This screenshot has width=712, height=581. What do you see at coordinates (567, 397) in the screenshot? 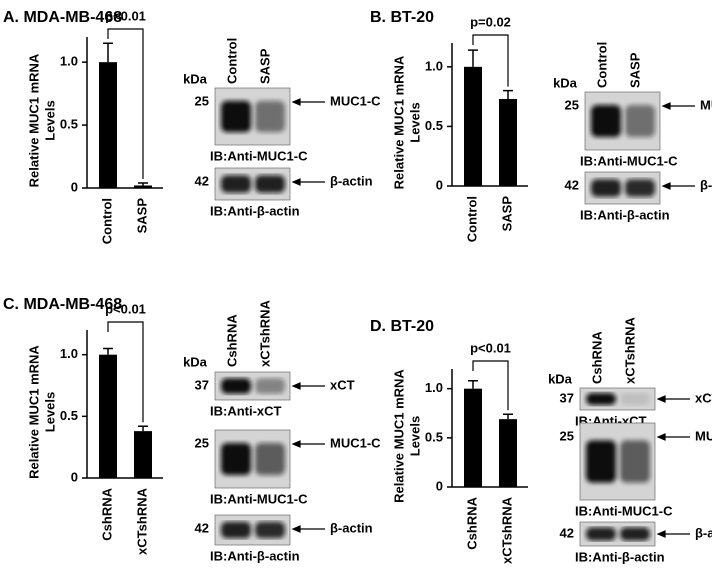
I see `mw-marker: 37` at bounding box center [567, 397].